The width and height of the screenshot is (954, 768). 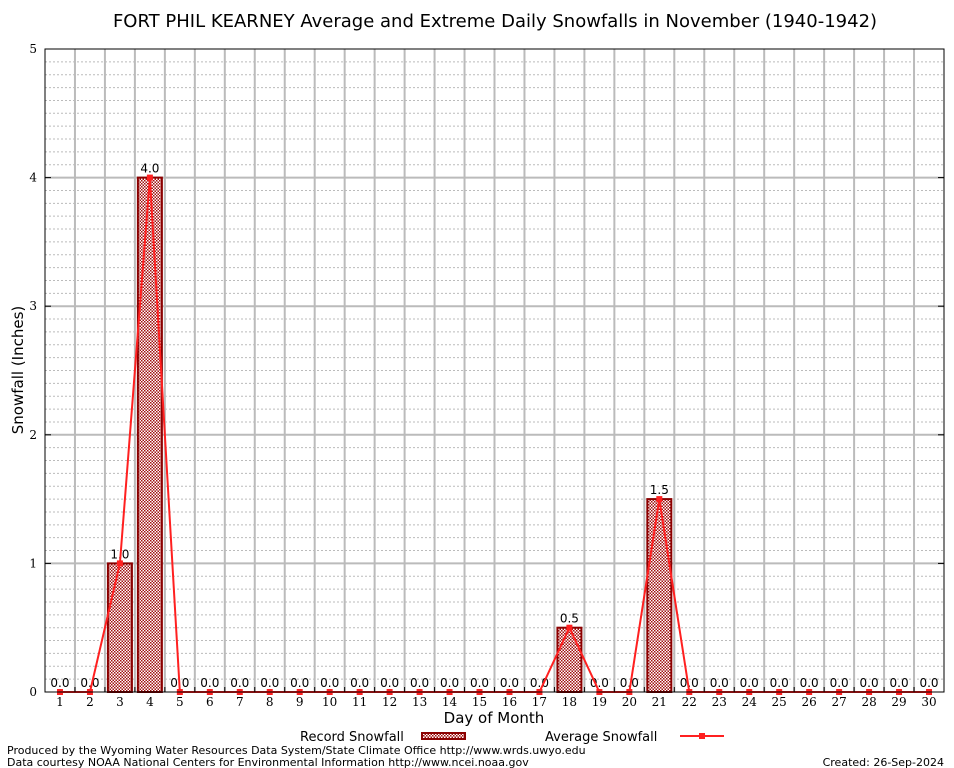 I want to click on x-tick-label: 14, so click(x=450, y=702).